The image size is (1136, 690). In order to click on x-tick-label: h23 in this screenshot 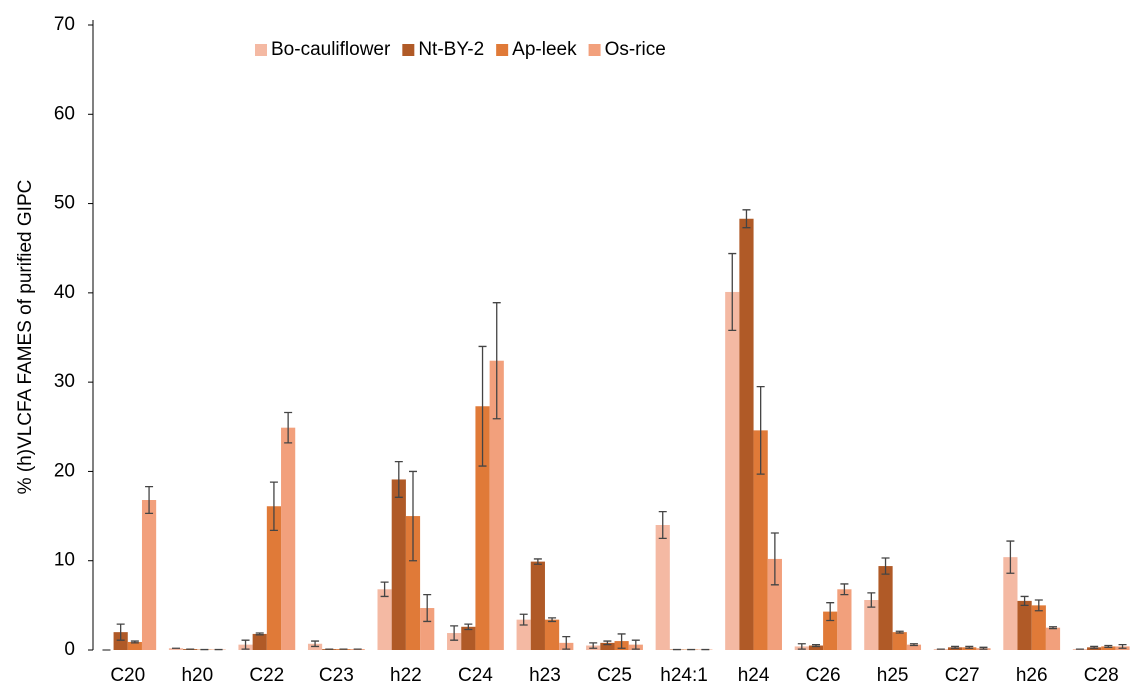, I will do `click(545, 675)`.